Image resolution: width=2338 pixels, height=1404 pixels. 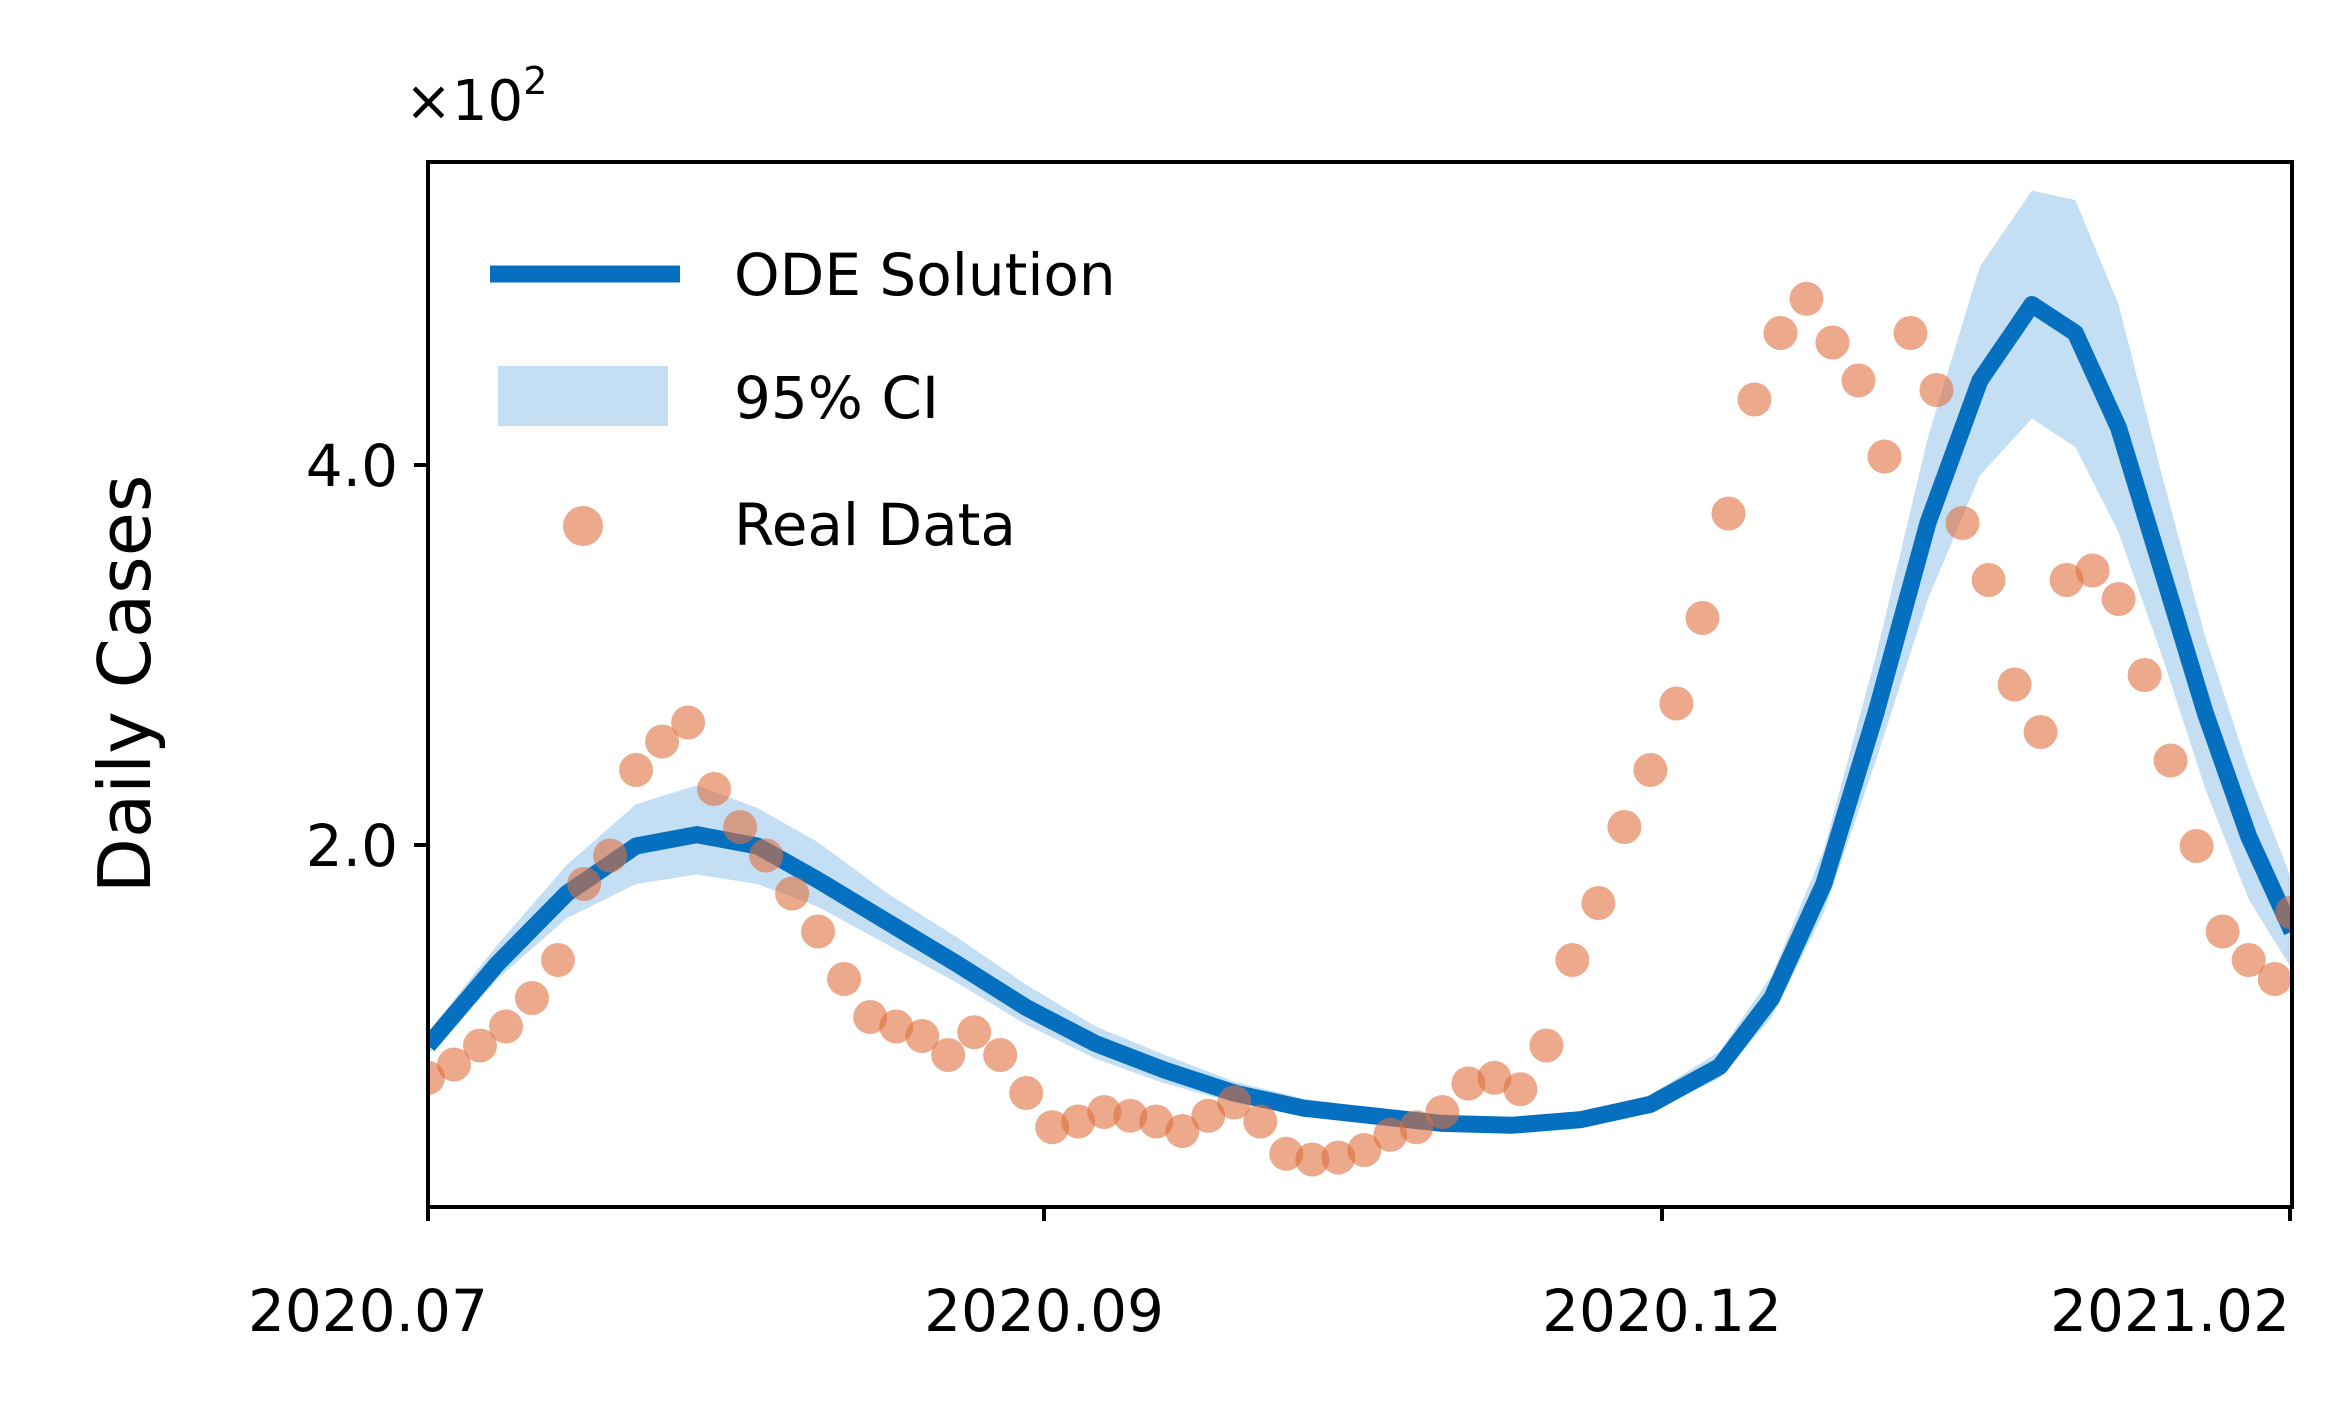 What do you see at coordinates (1662, 1311) in the screenshot?
I see `x-tick-label: 2020.12` at bounding box center [1662, 1311].